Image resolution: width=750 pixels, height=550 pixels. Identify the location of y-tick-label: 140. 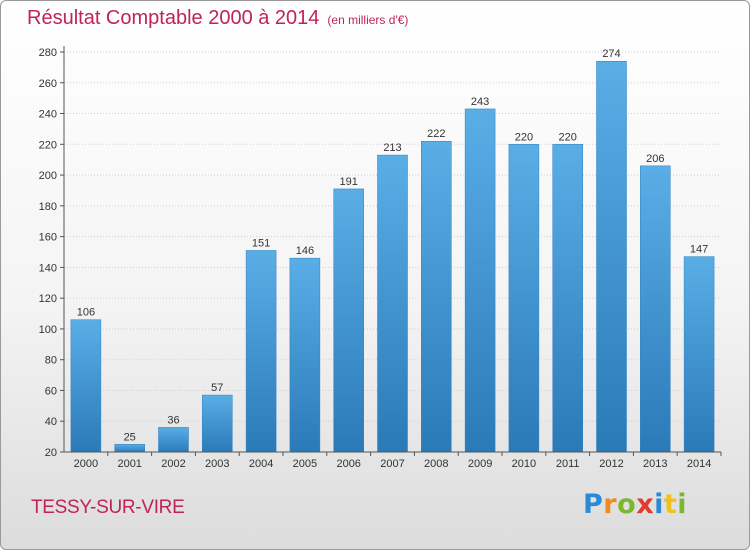
(48, 268).